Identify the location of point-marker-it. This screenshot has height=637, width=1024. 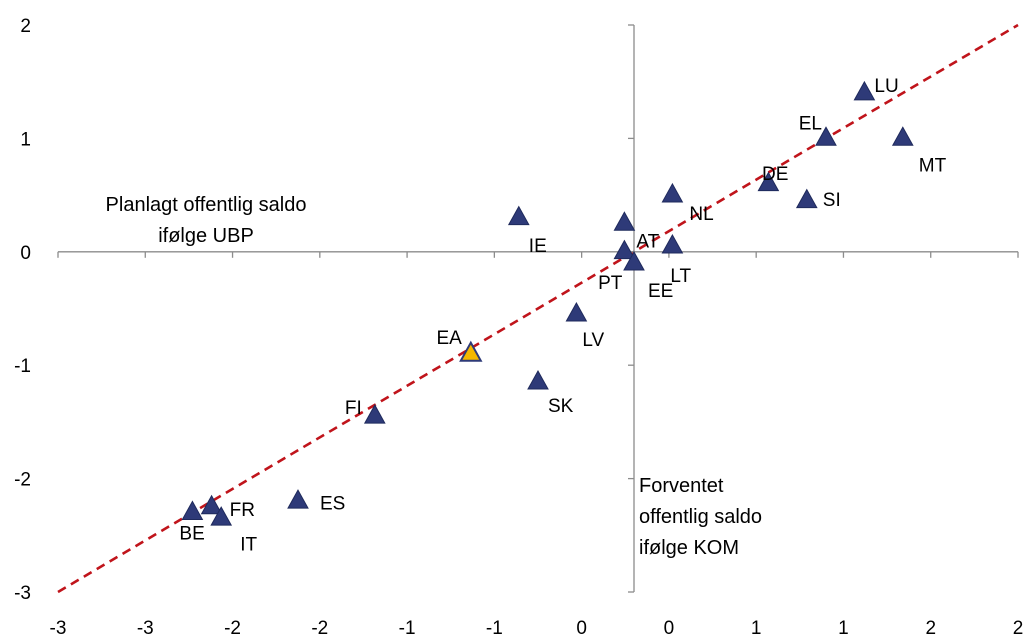
(221, 516).